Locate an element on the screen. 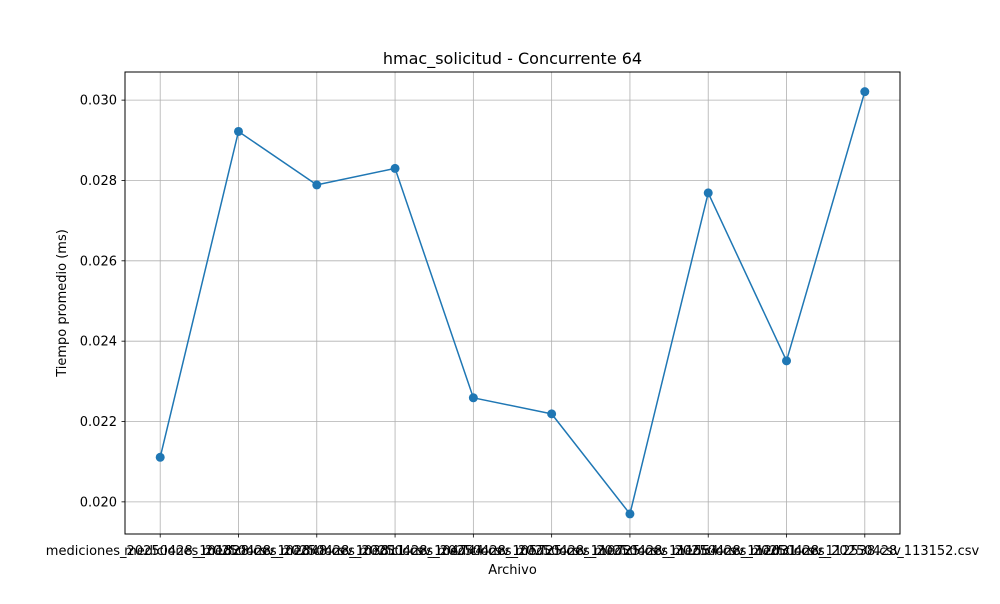 Image resolution: width=1000 pixels, height=604 pixels. y-tick-label: 0.024 is located at coordinates (98, 342).